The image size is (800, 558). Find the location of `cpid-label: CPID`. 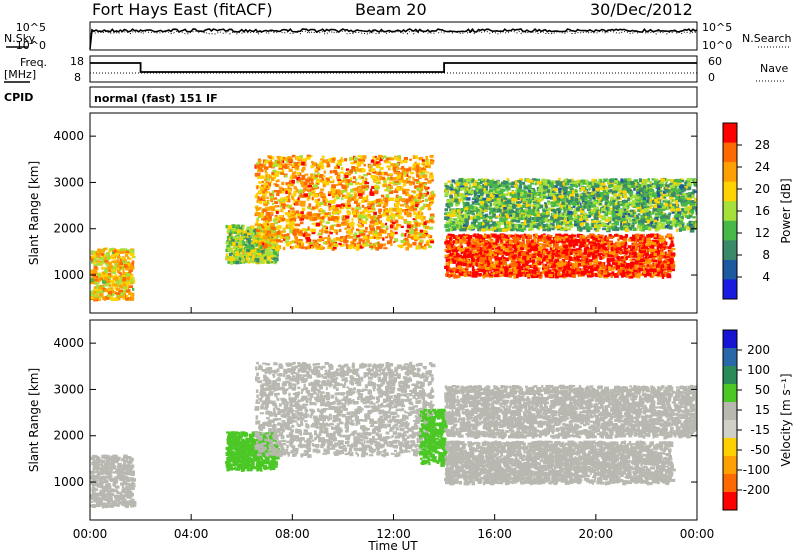

cpid-label: CPID is located at coordinates (18, 97).